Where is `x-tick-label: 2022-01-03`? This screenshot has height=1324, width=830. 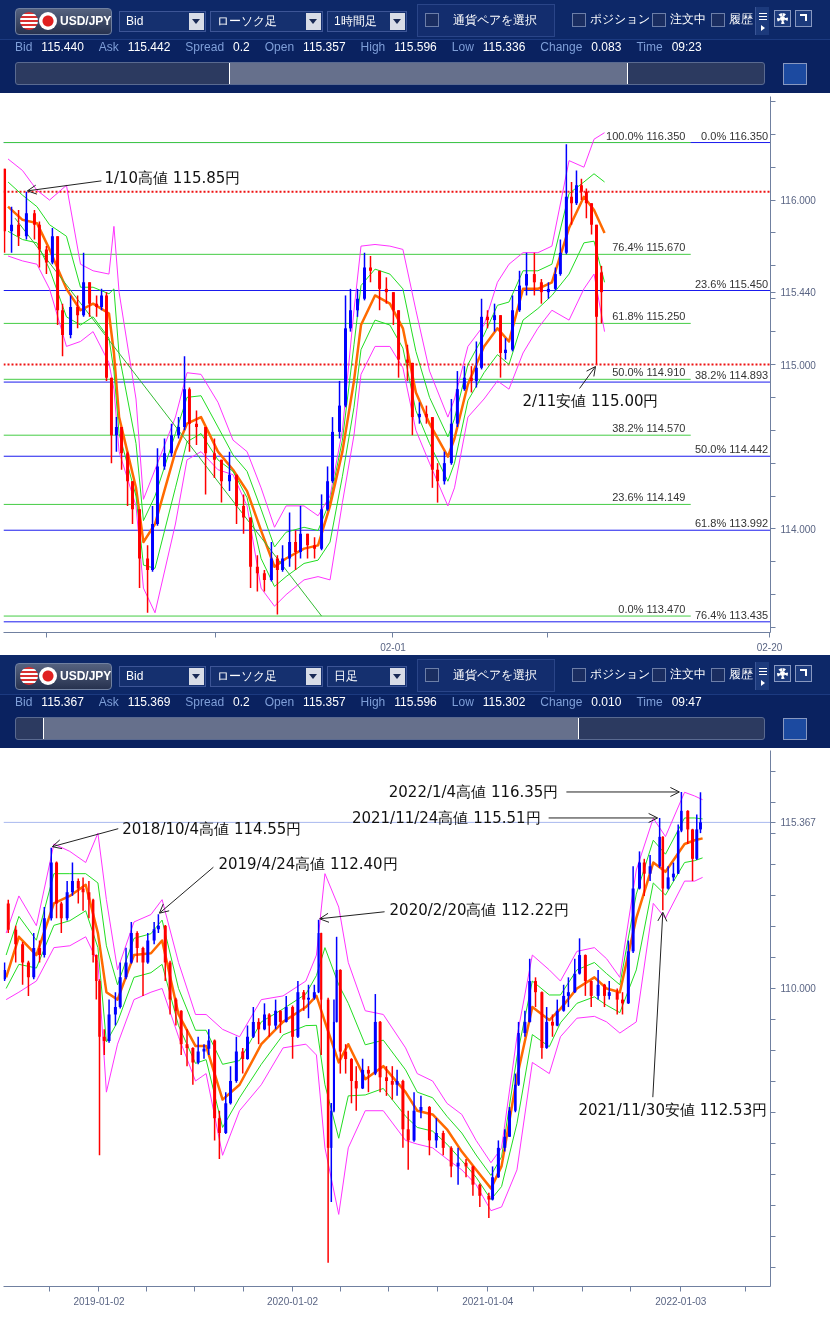 x-tick-label: 2022-01-03 is located at coordinates (681, 1301).